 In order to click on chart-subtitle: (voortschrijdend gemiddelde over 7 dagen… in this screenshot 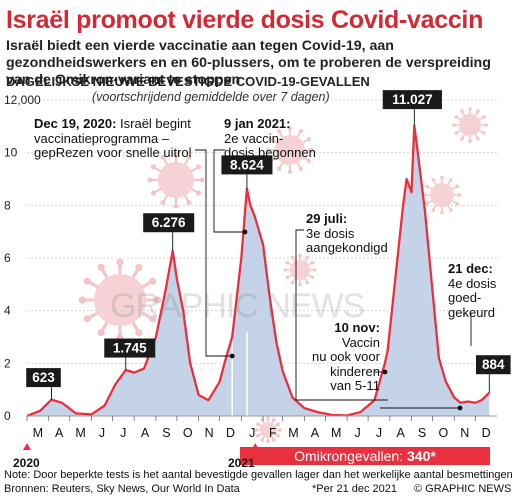, I will do `click(211, 97)`.